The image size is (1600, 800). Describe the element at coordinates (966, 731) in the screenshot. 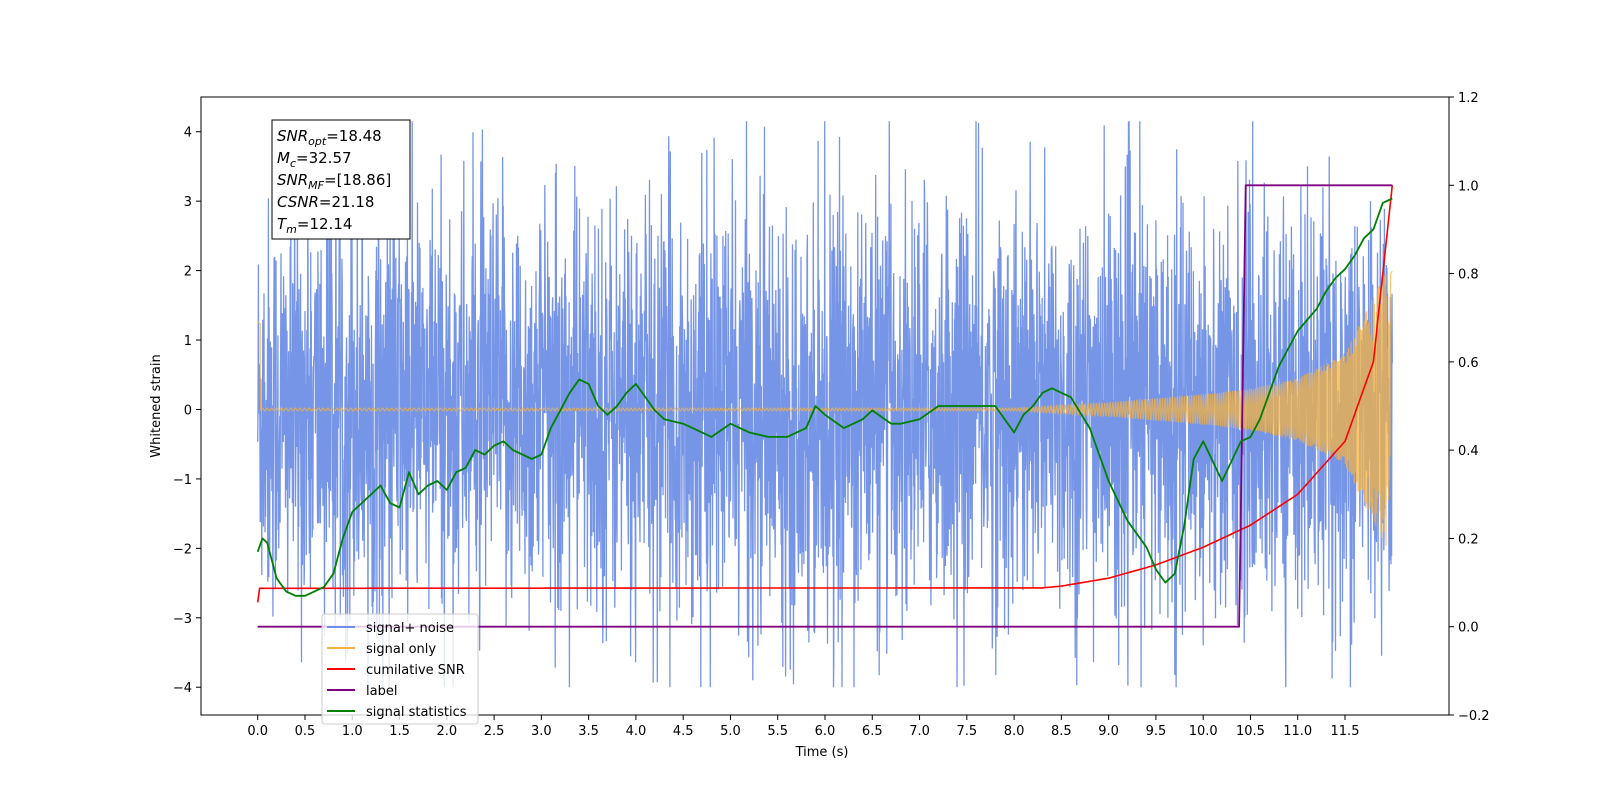

I see `x-tick-label: 7.5` at that location.